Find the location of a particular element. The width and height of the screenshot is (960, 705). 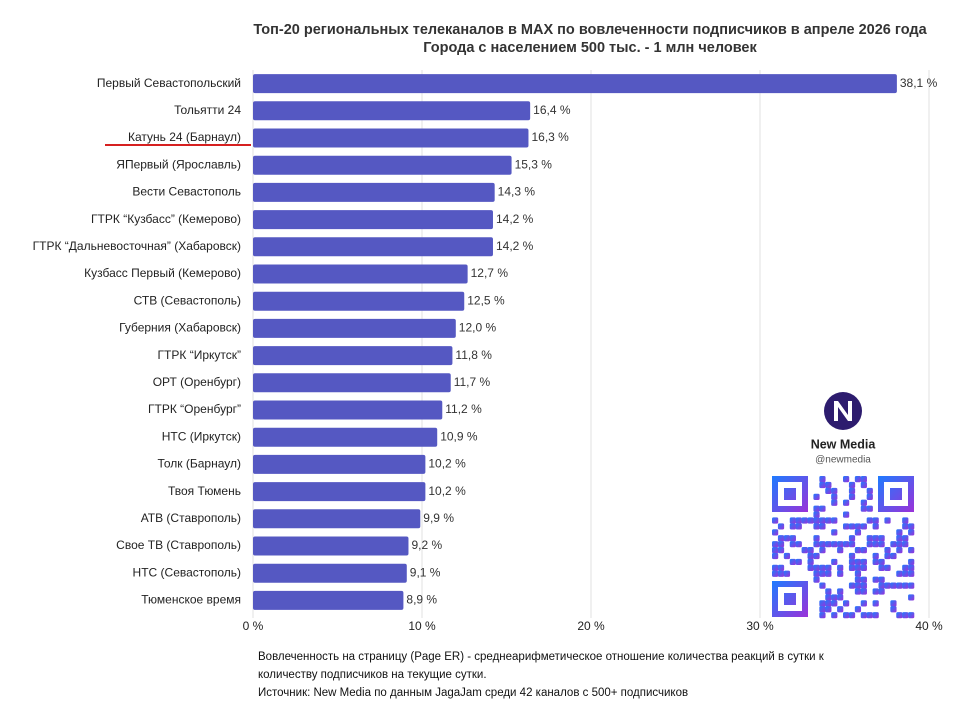

y-tick-label: Тольятти 24 is located at coordinates (207, 110).